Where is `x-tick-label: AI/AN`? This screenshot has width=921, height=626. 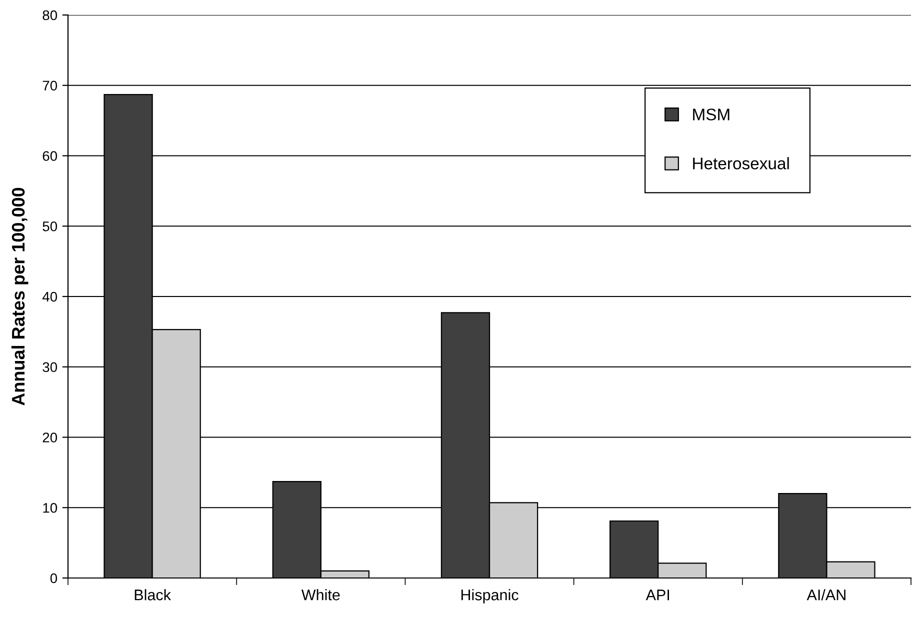
x-tick-label: AI/AN is located at coordinates (826, 594).